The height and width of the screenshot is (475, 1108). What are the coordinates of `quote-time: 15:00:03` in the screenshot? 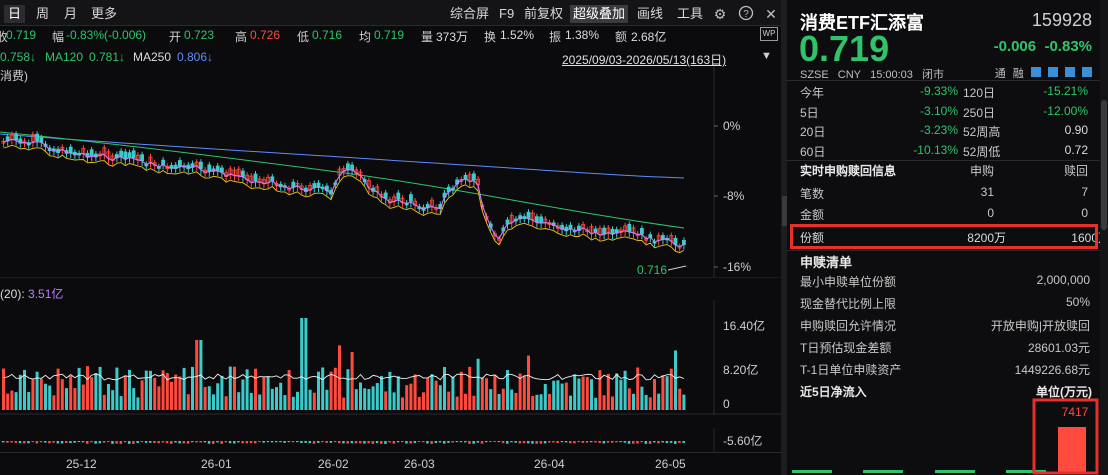 It's located at (891, 75).